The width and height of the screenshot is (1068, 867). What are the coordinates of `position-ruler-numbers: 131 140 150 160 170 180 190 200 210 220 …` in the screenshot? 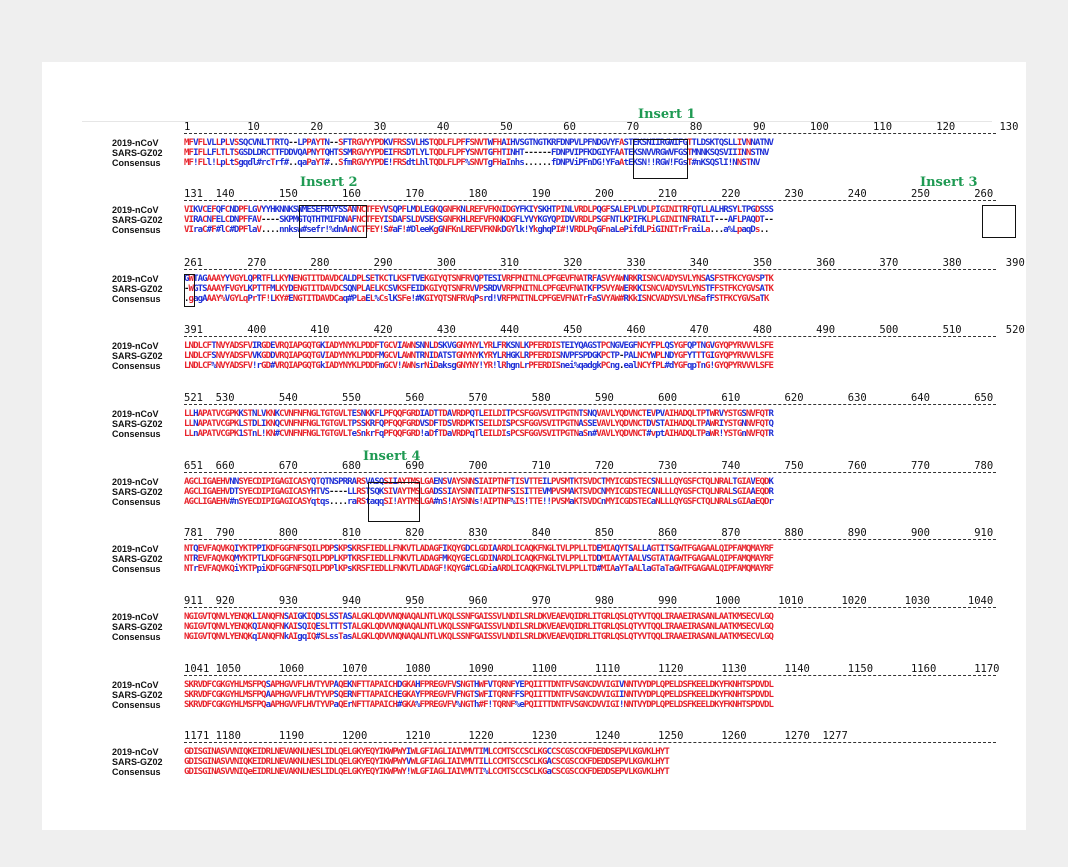 It's located at (589, 194).